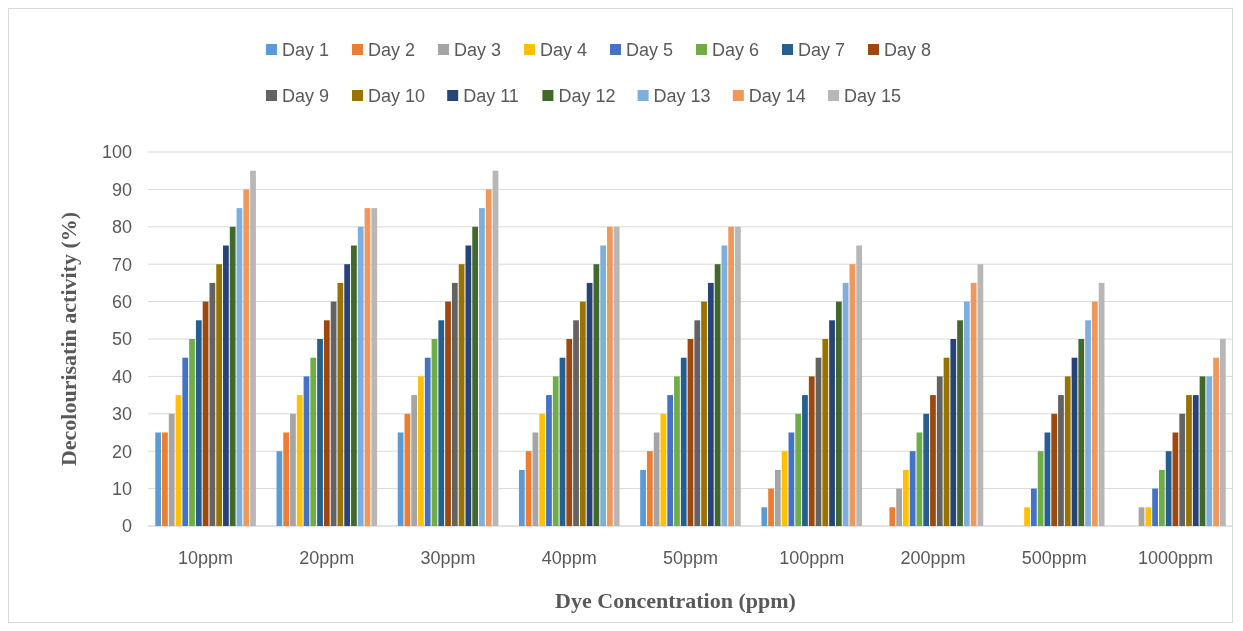 This screenshot has height=631, width=1243. Describe the element at coordinates (448, 558) in the screenshot. I see `x-tick-label: 30ppm` at that location.